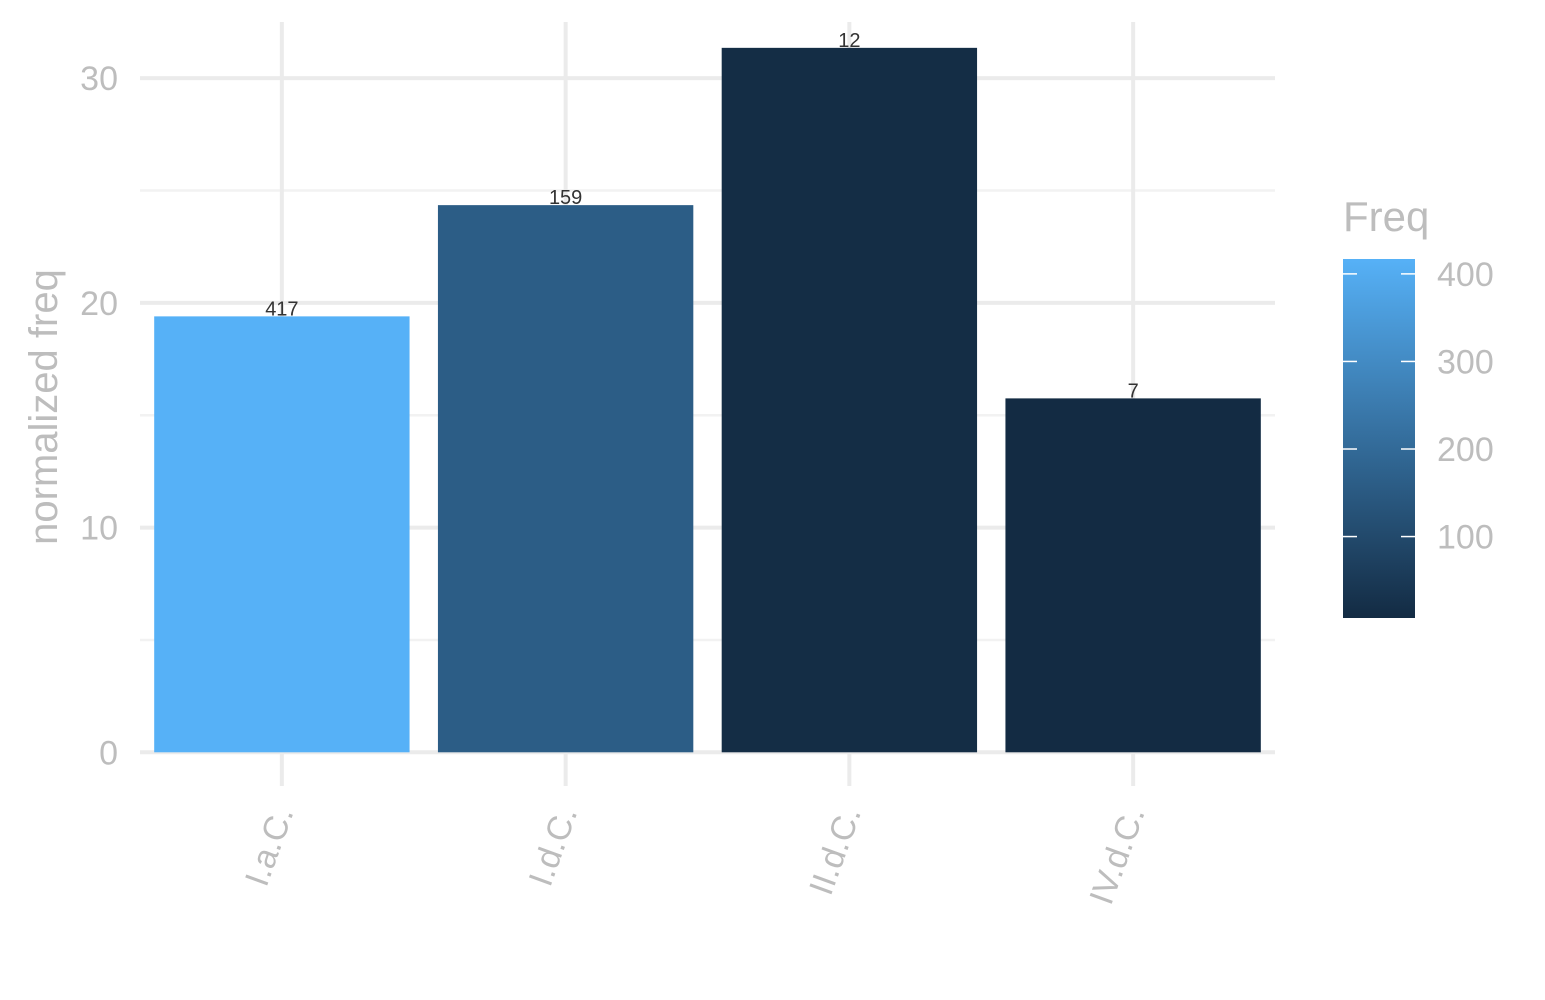 The image size is (1545, 1000). Describe the element at coordinates (269, 846) in the screenshot. I see `x-tick-label: I.a.C.` at that location.